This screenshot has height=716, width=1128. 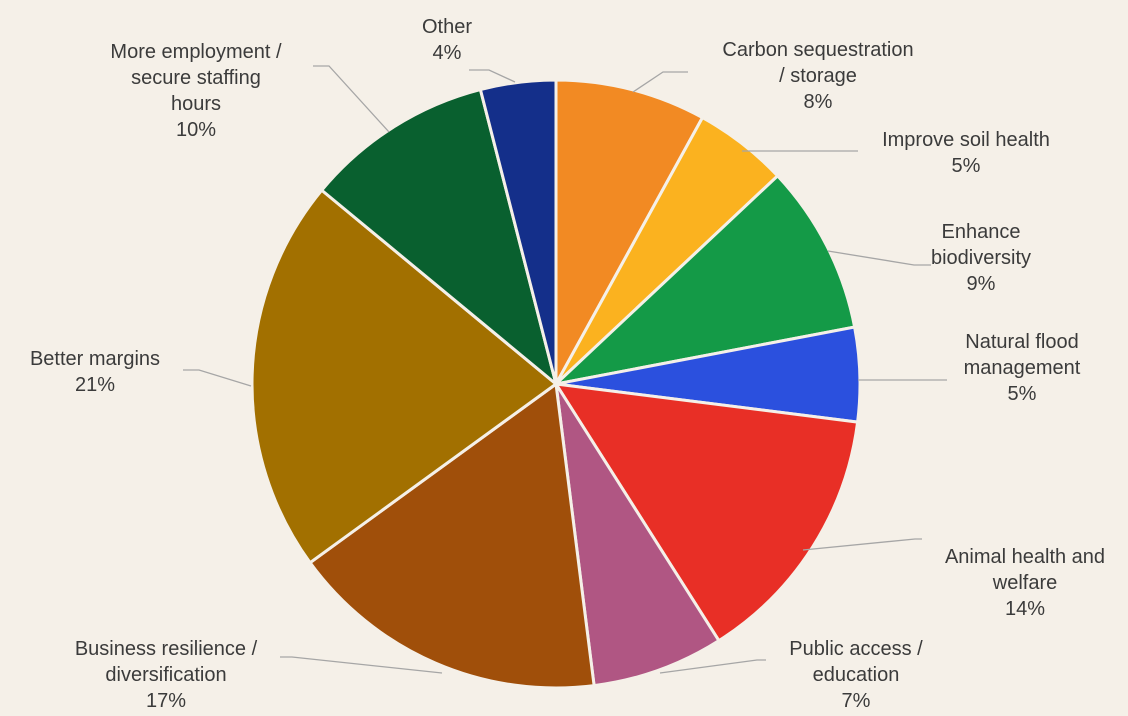 What do you see at coordinates (95, 385) in the screenshot?
I see `data-label-percent: 21%` at bounding box center [95, 385].